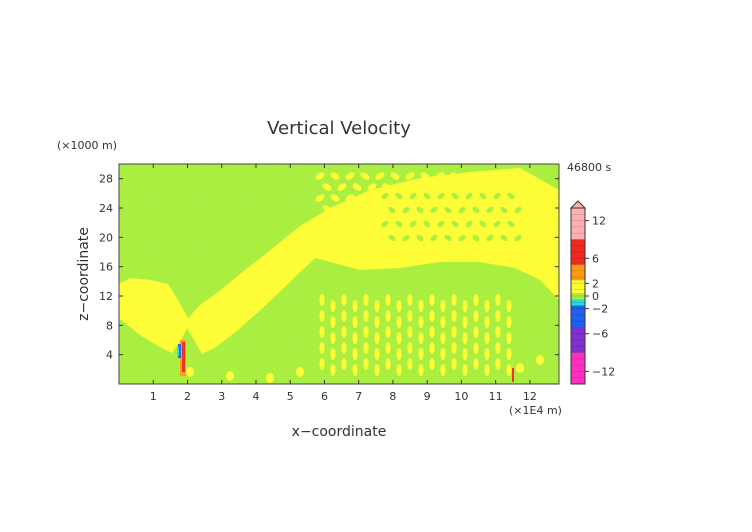 Image resolution: width=752 pixels, height=532 pixels. I want to click on y-axis-label: z−coordinate, so click(84, 274).